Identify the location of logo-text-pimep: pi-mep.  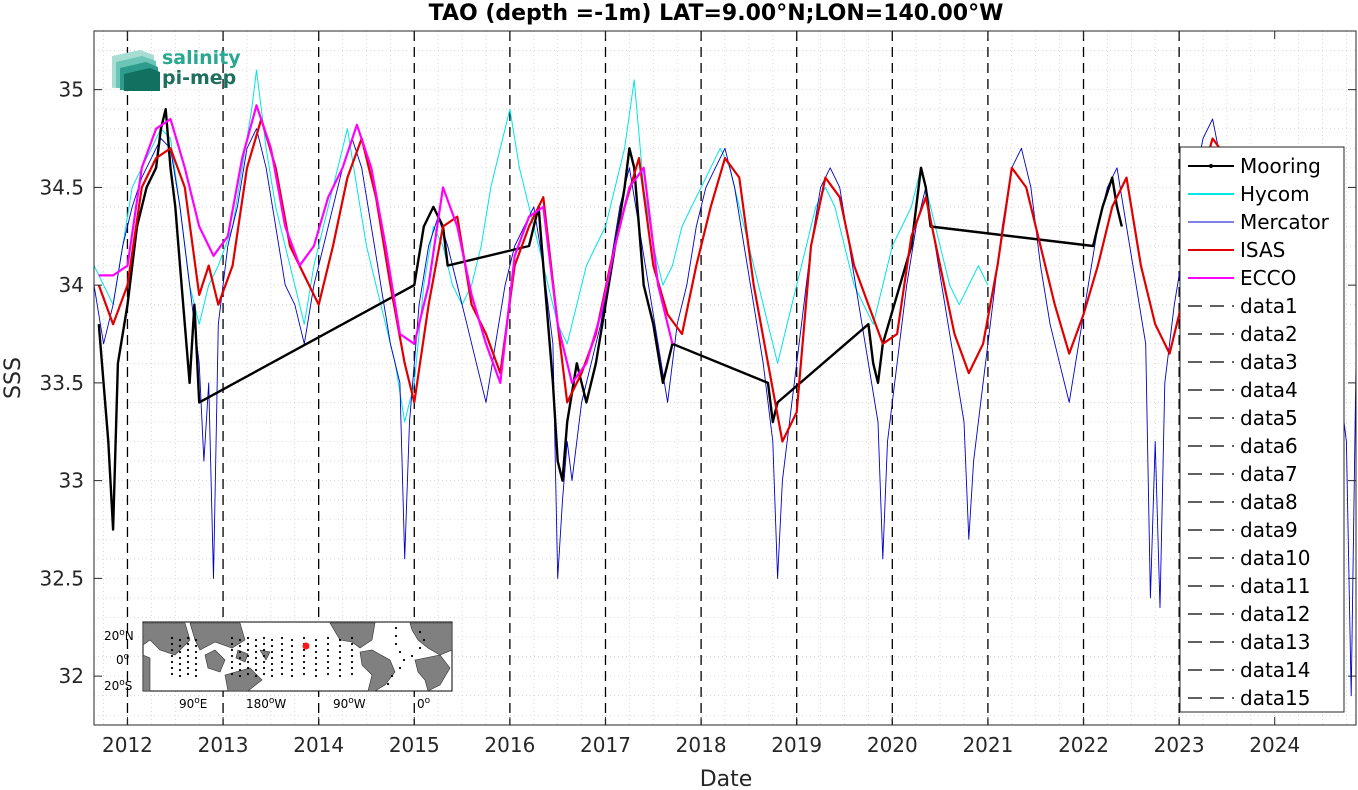
(199, 78).